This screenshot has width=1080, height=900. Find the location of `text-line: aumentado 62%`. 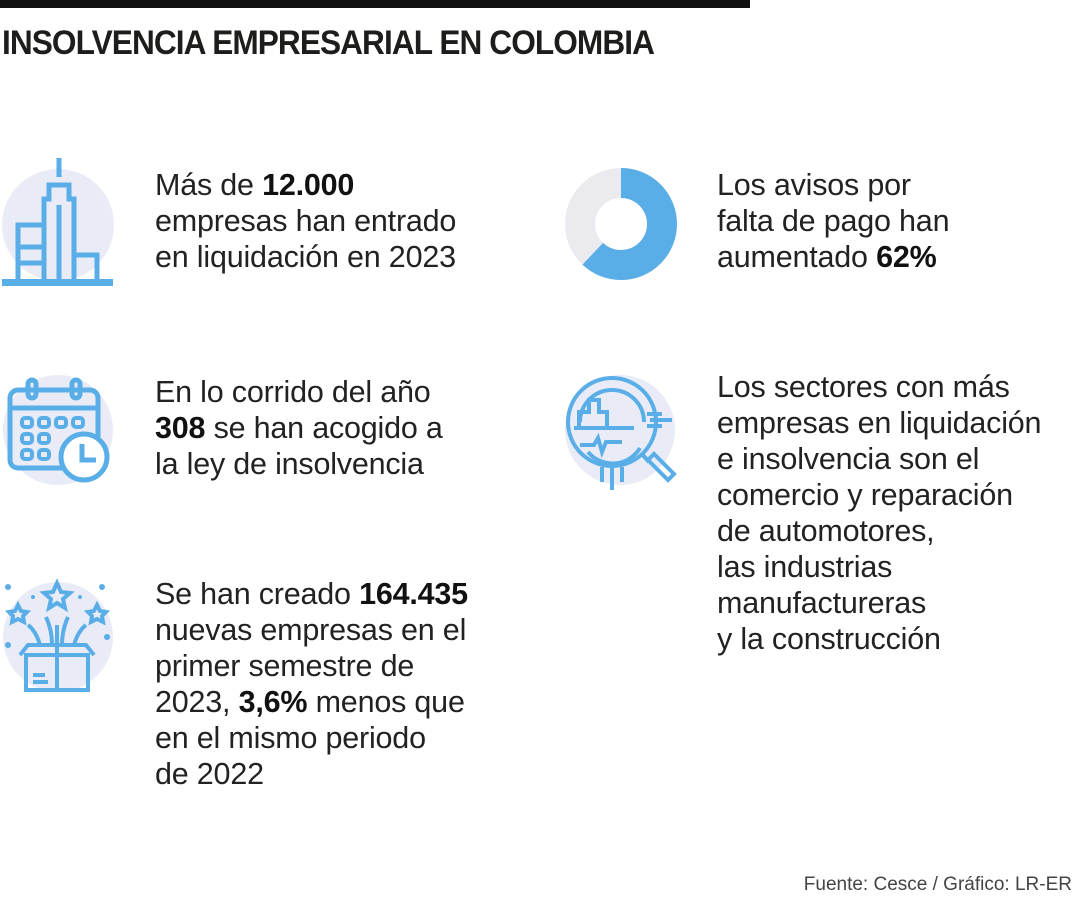

text-line: aumentado 62% is located at coordinates (833, 257).